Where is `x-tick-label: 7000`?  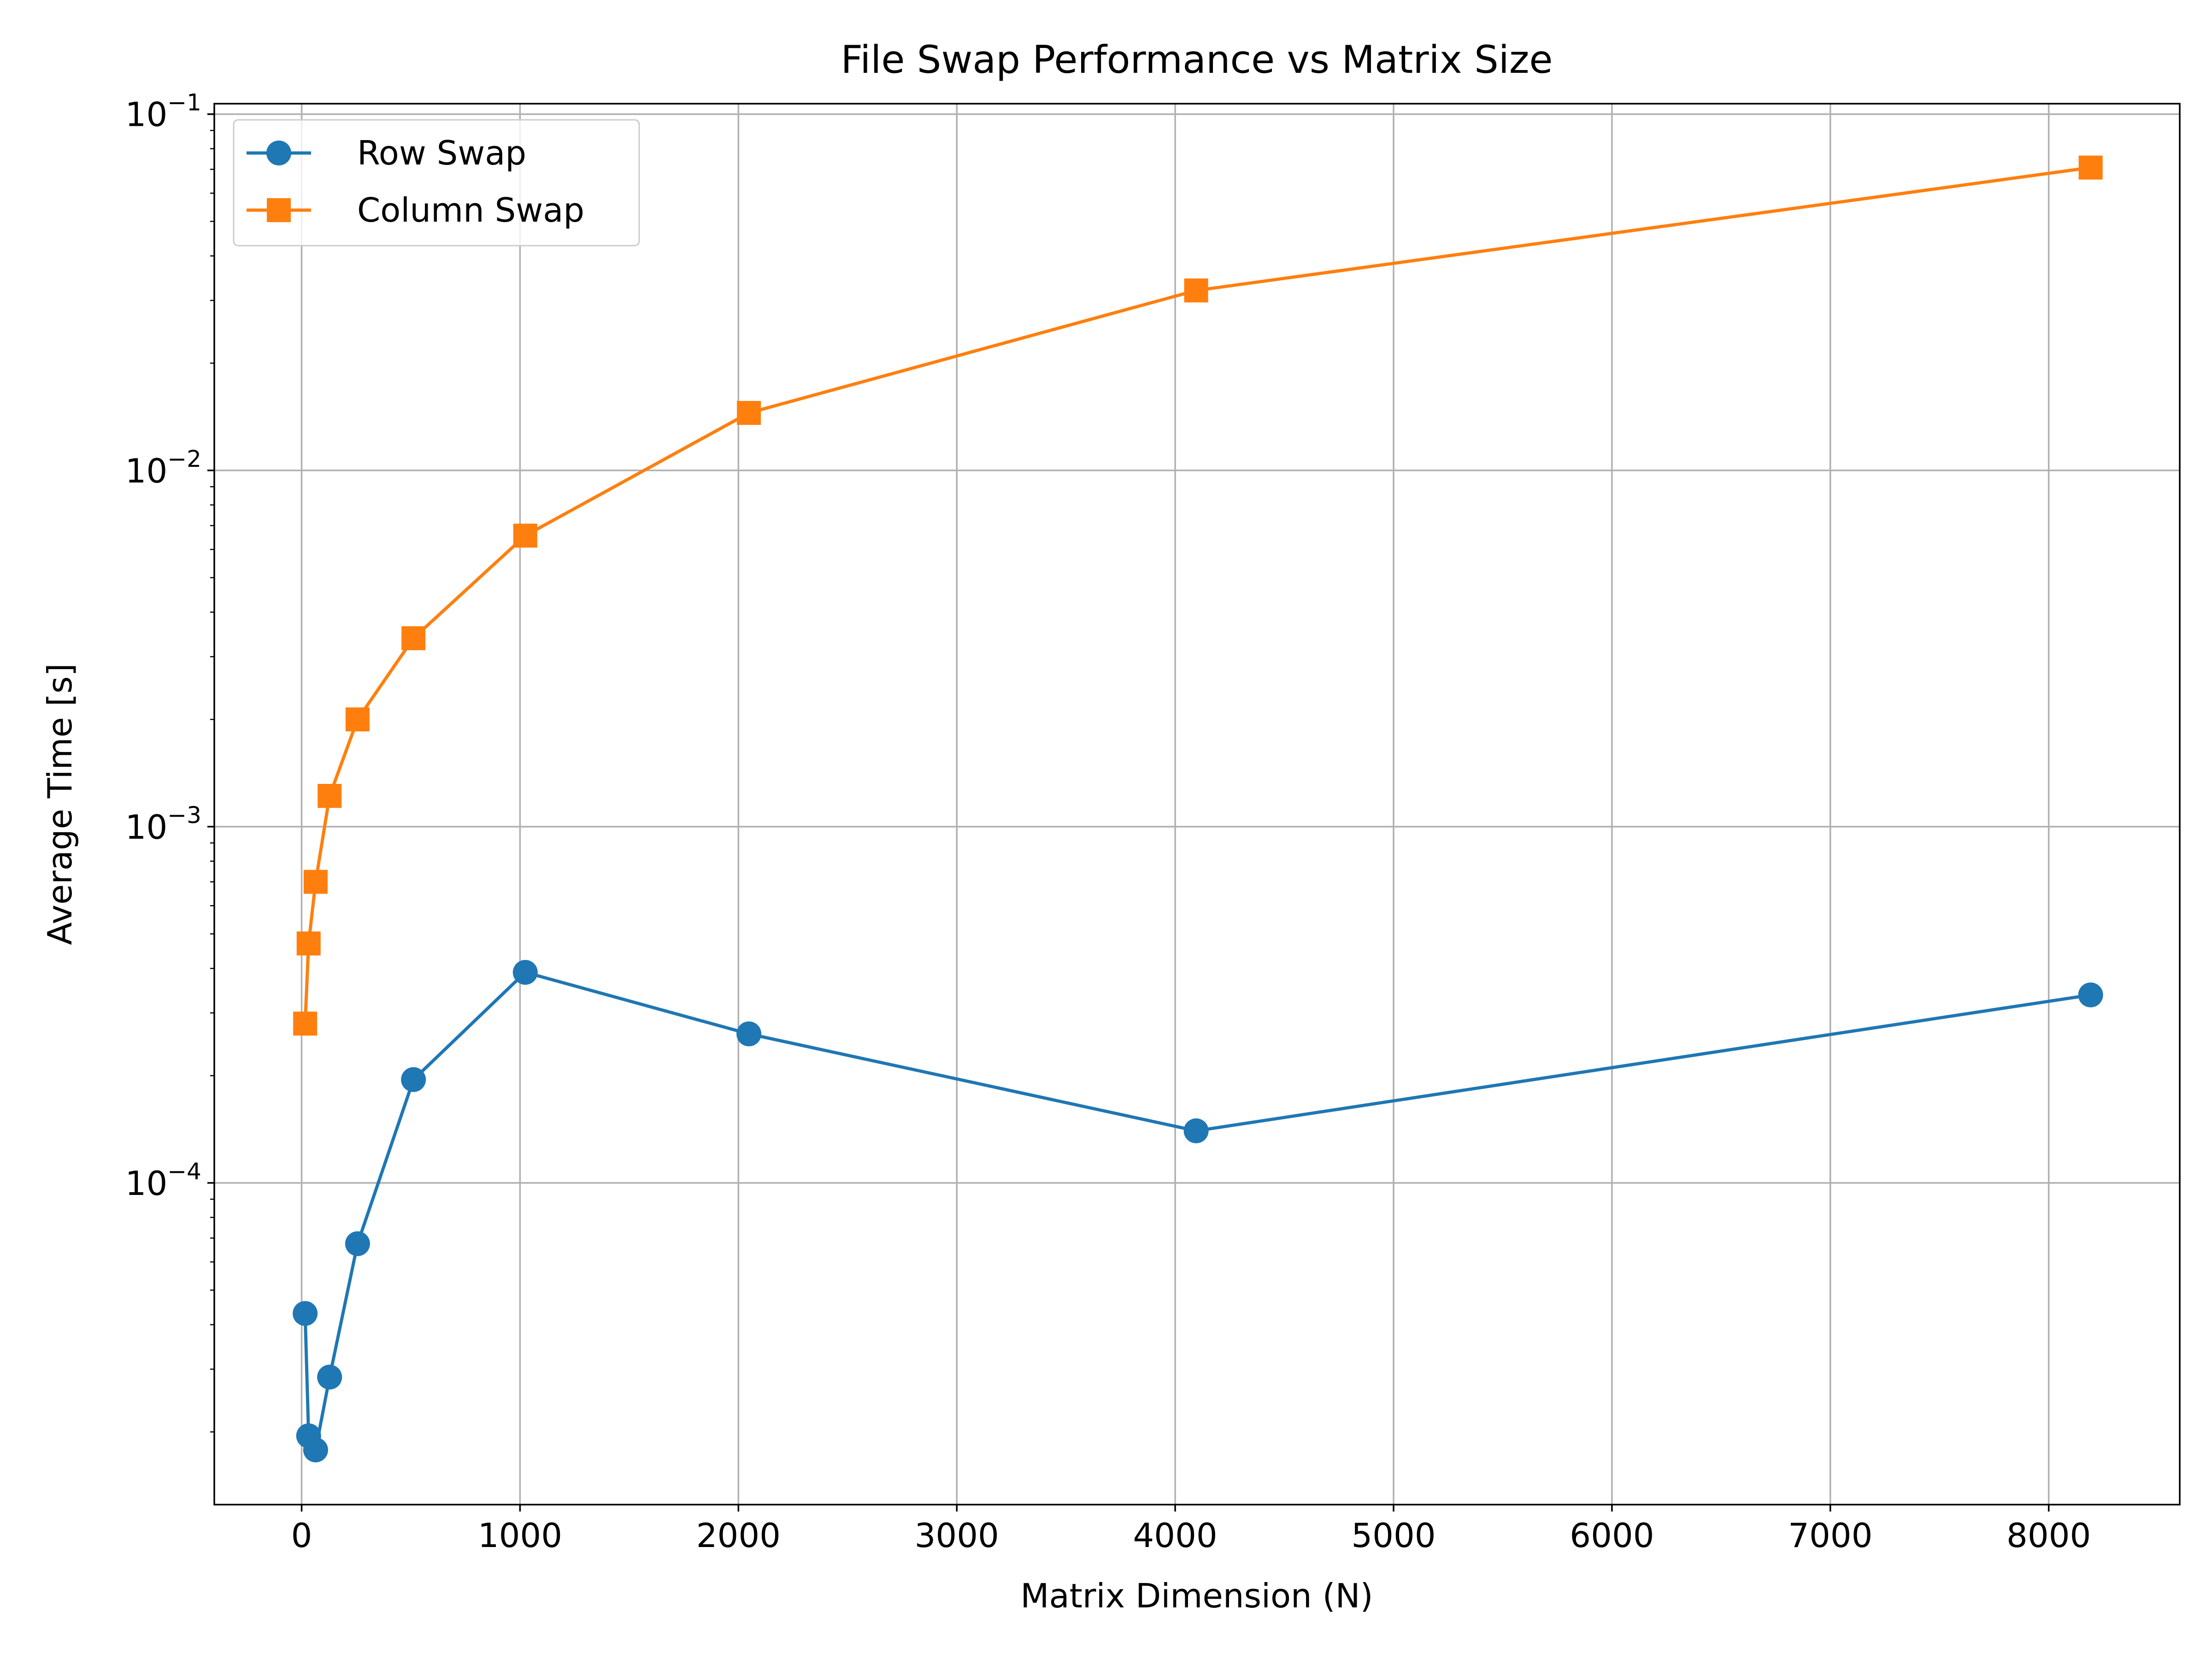
x-tick-label: 7000 is located at coordinates (1830, 1535).